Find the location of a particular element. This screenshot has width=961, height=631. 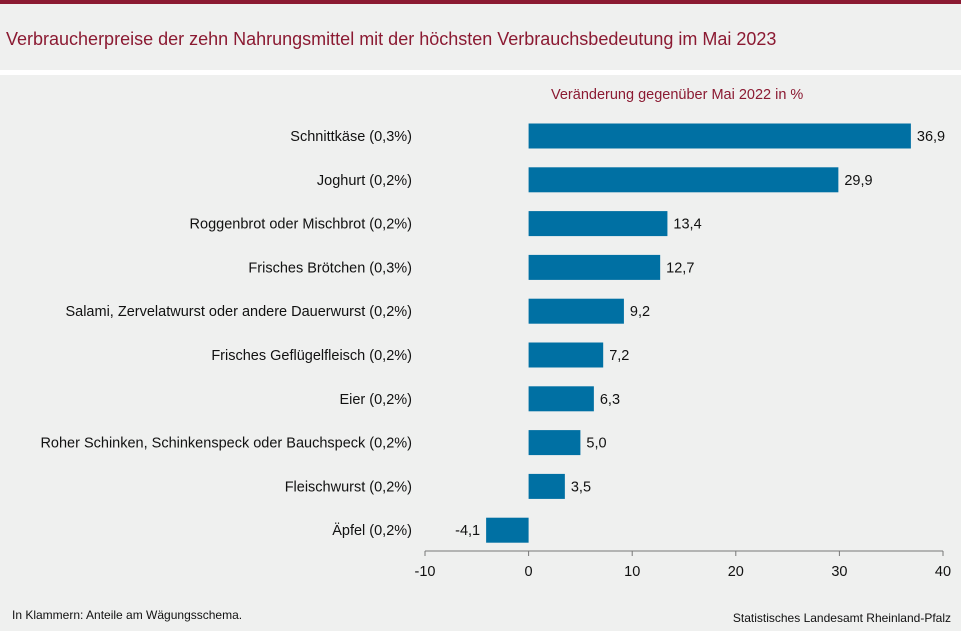

category-label: Fleischwurst (0,2%) is located at coordinates (348, 487).